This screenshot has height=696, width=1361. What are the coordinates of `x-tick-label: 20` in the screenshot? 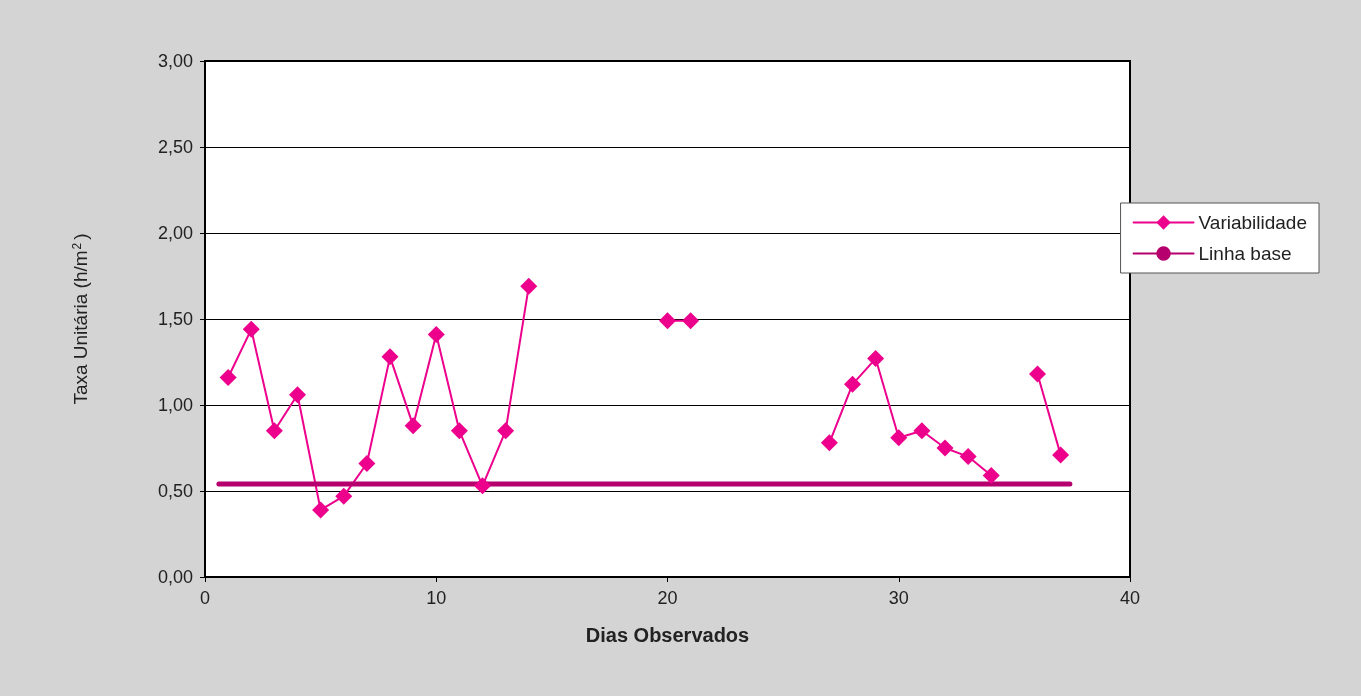 It's located at (667, 598).